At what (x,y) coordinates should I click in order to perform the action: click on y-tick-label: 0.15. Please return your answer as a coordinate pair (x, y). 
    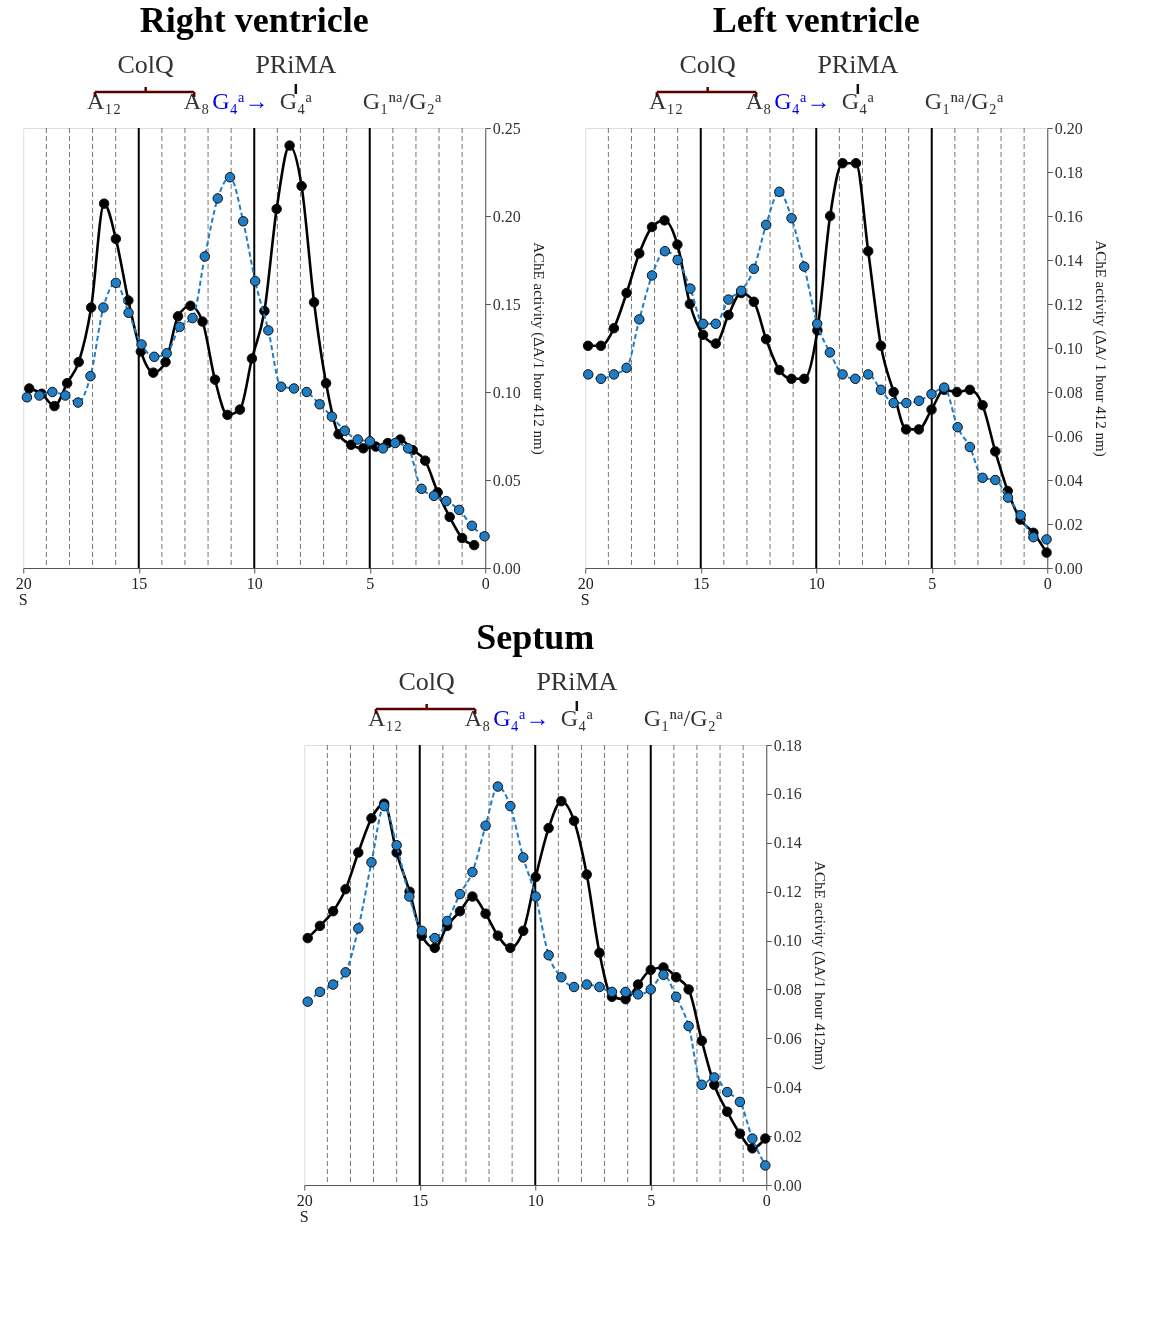
    Looking at the image, I should click on (506, 304).